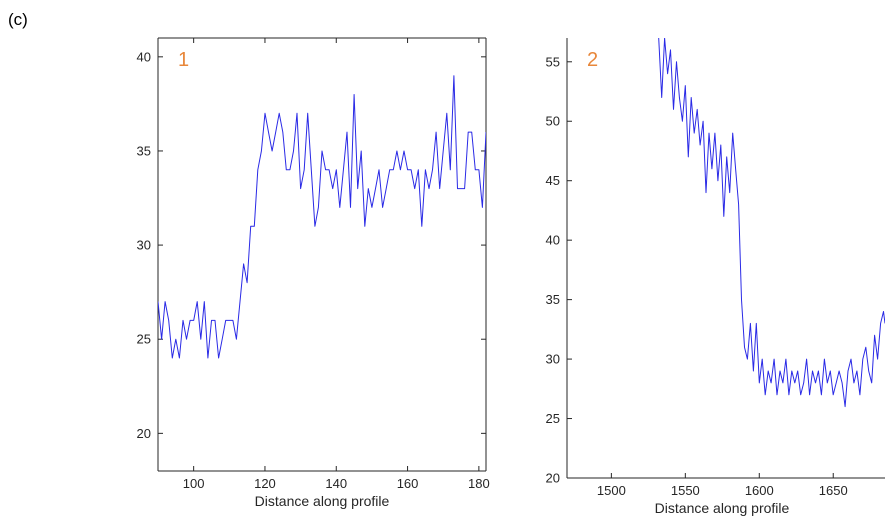 This screenshot has width=885, height=526. What do you see at coordinates (553, 180) in the screenshot?
I see `y-tick-label: 45` at bounding box center [553, 180].